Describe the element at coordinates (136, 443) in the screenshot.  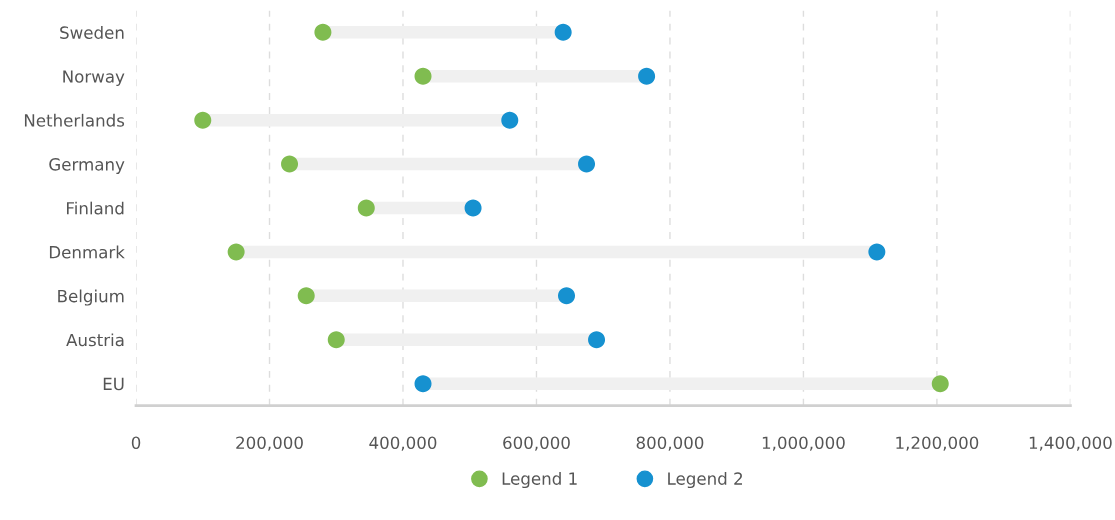
I see `x-tick-label: 0` at that location.